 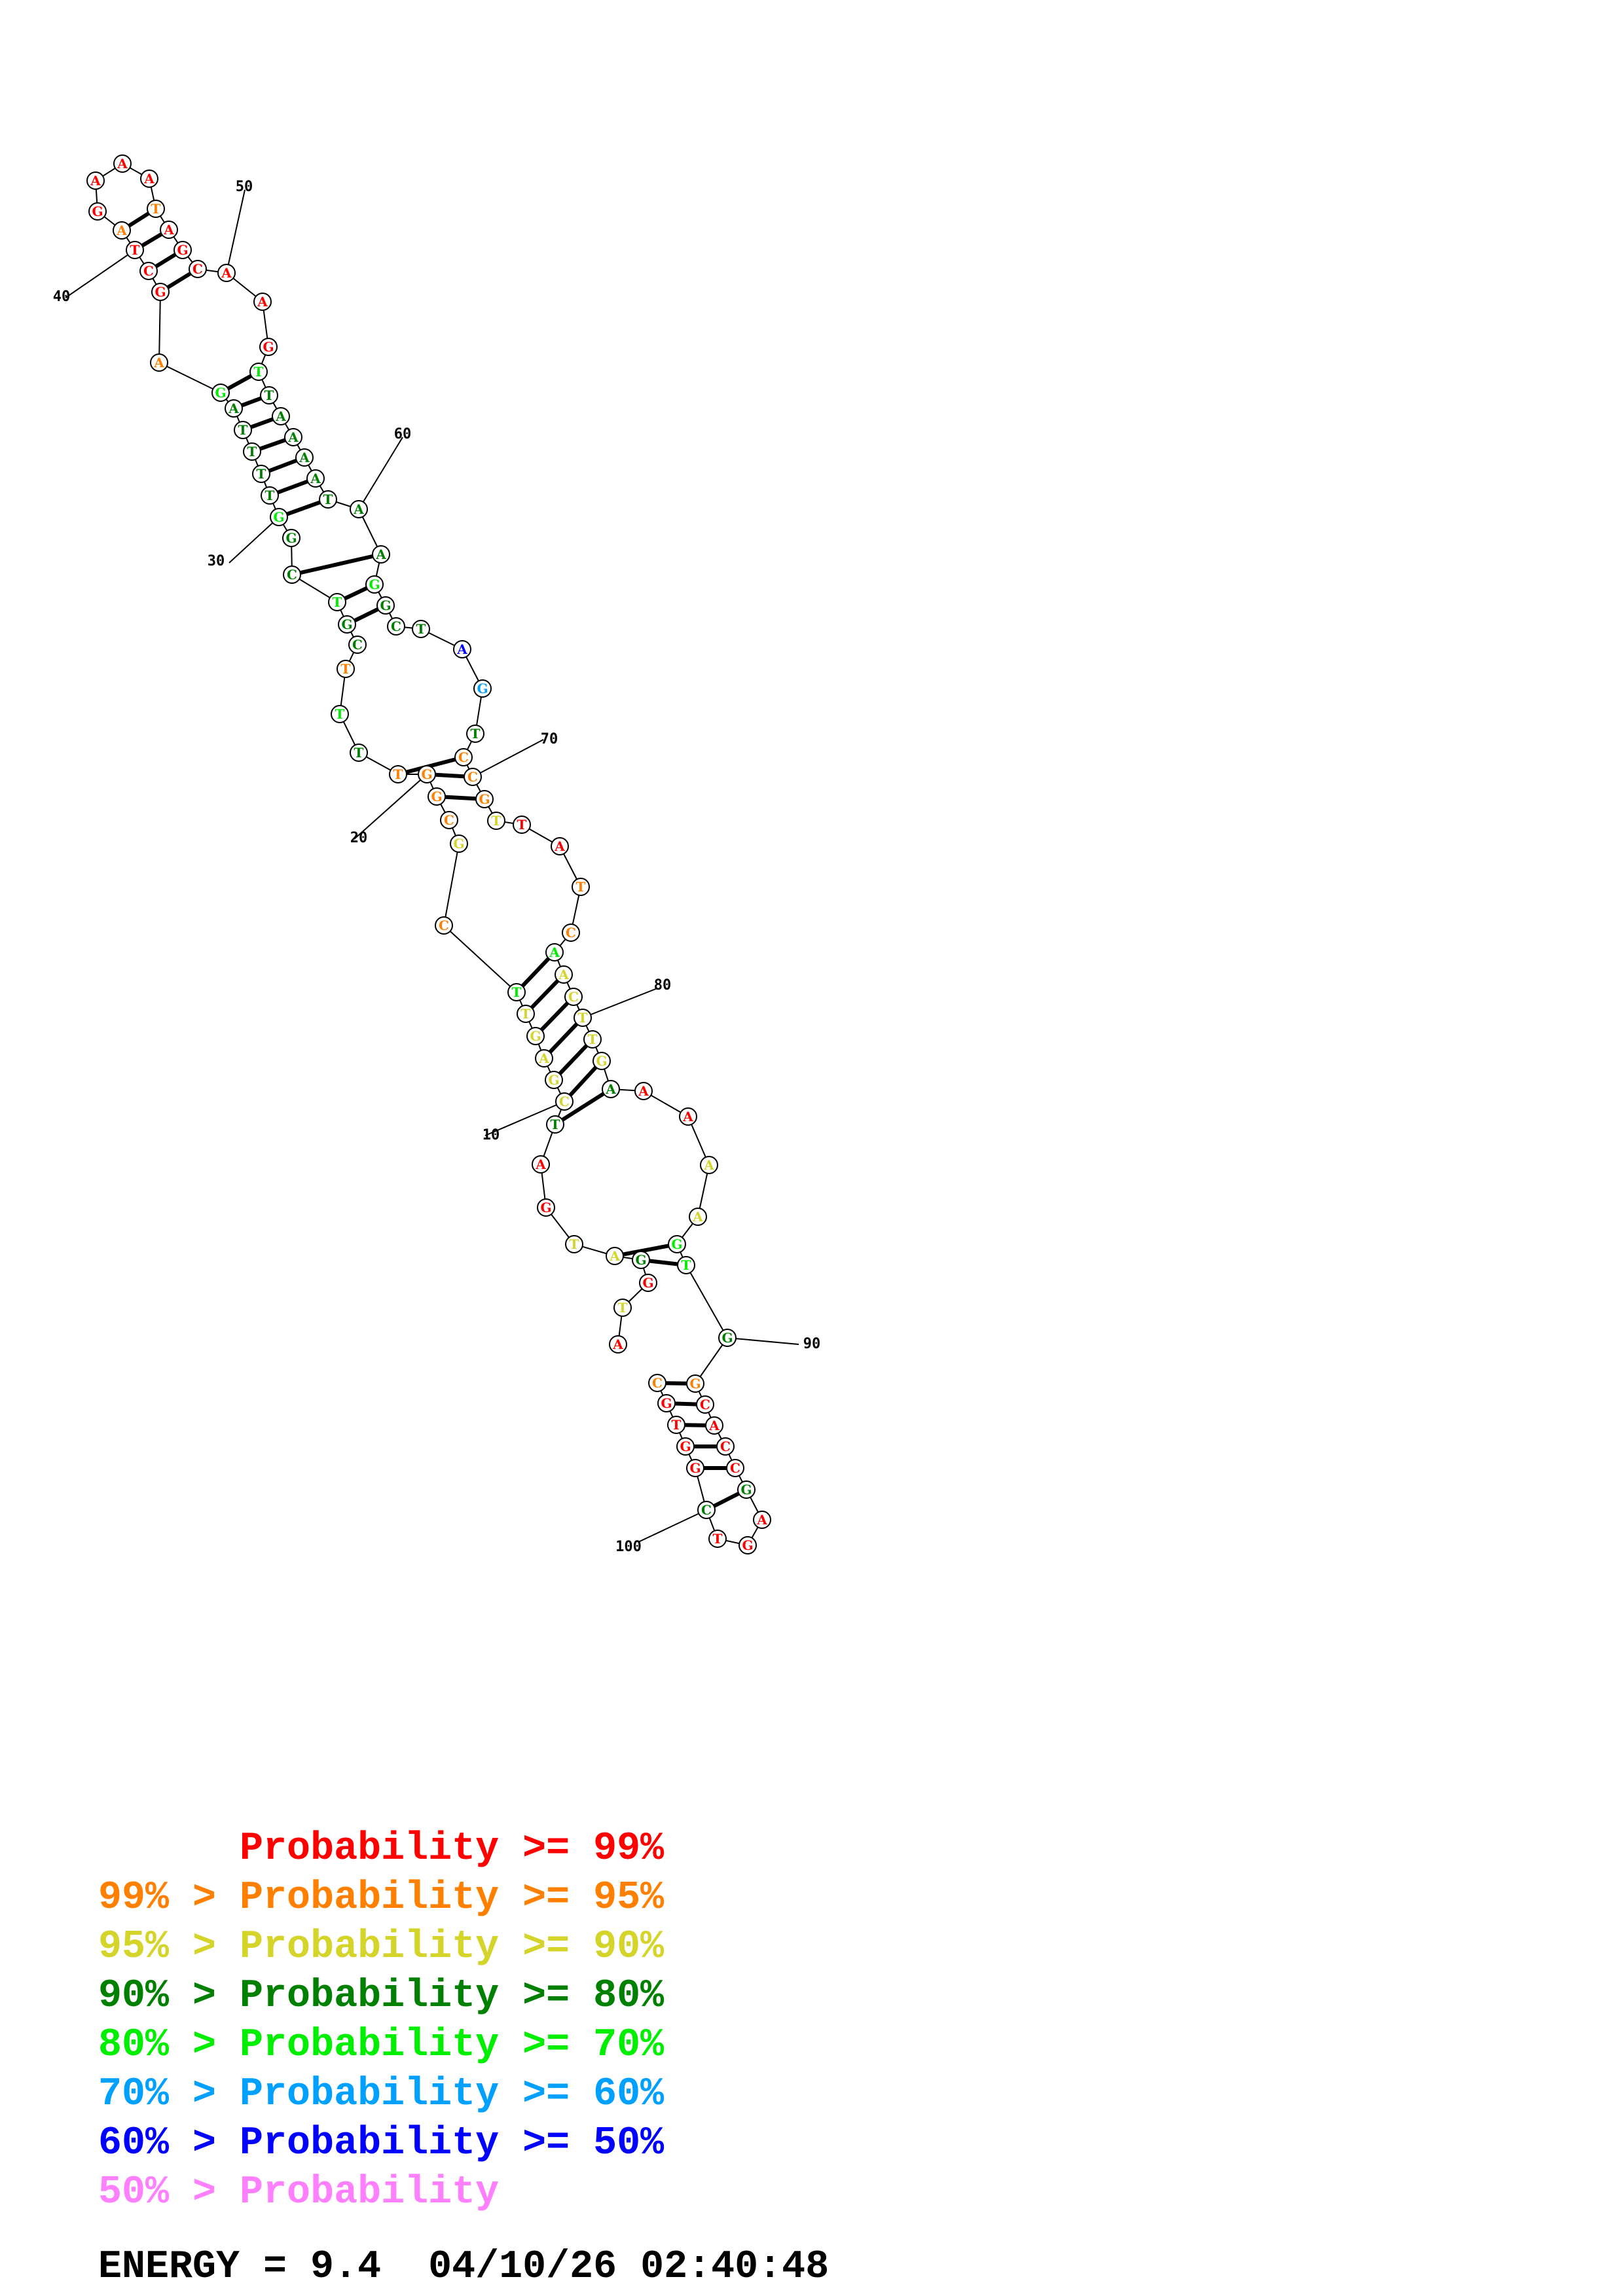 What do you see at coordinates (452, 2094) in the screenshot?
I see `legend-label: Probability >= 60%` at bounding box center [452, 2094].